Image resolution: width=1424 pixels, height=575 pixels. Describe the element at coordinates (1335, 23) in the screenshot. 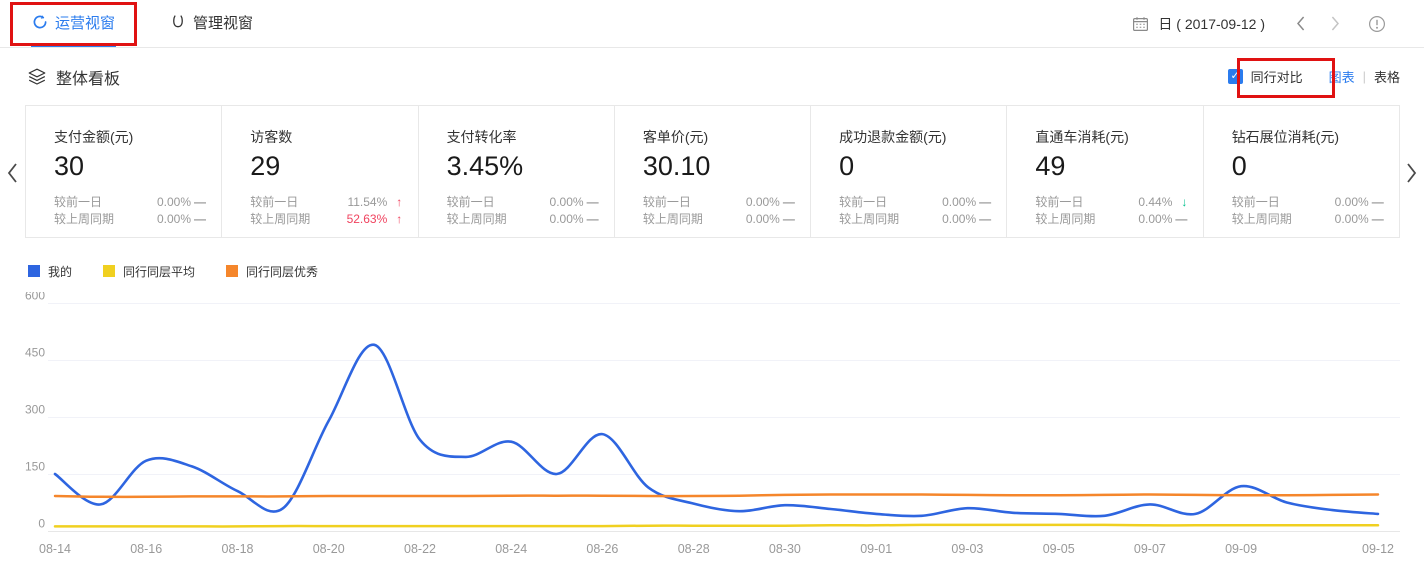

I see `date-next-button` at that location.